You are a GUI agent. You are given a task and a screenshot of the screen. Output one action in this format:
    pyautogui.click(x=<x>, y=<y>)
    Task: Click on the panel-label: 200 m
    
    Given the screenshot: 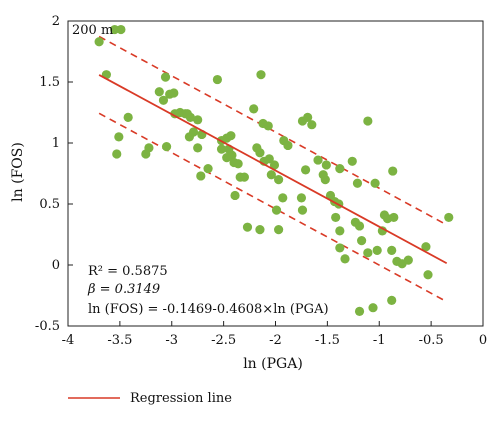 What is the action you would take?
    pyautogui.click(x=92, y=30)
    